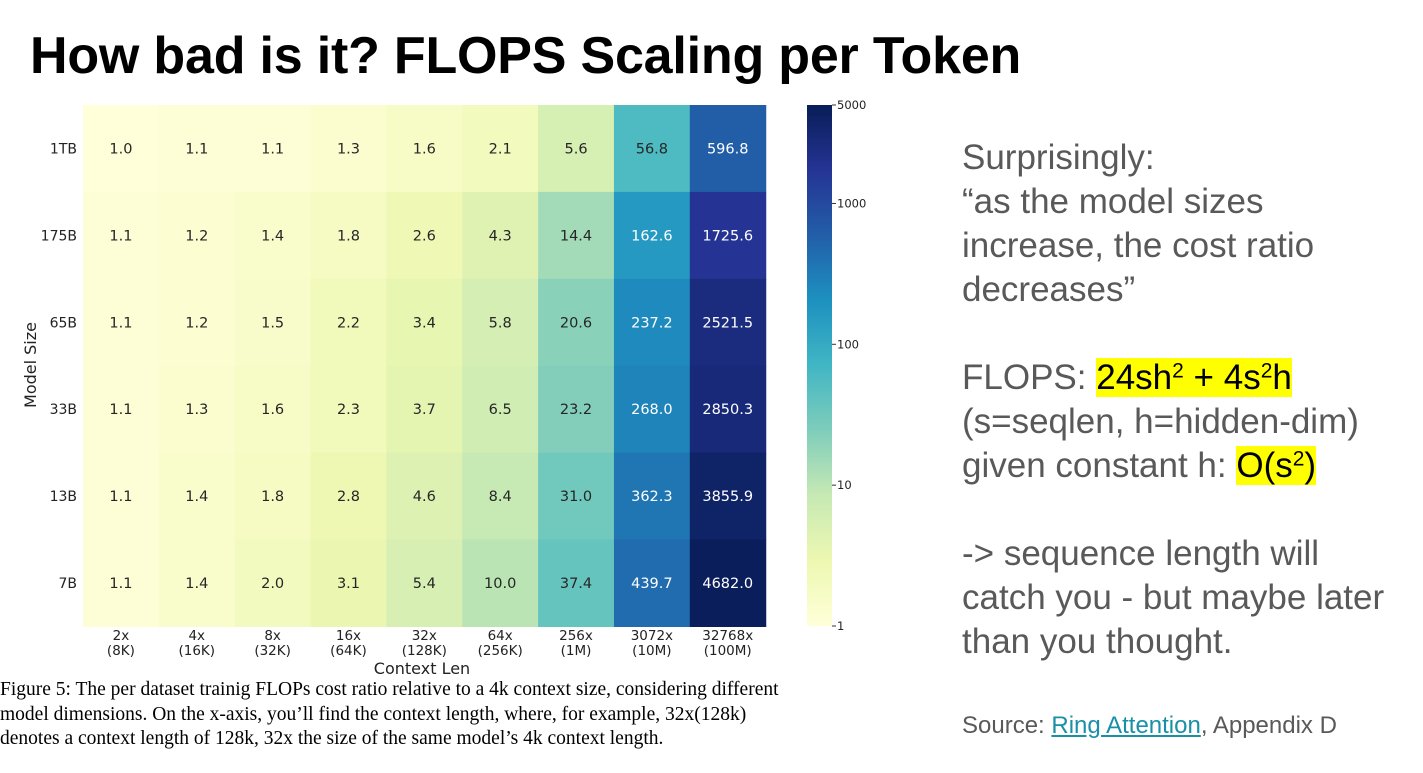  I want to click on cell-value-label: 1.3, so click(348, 149).